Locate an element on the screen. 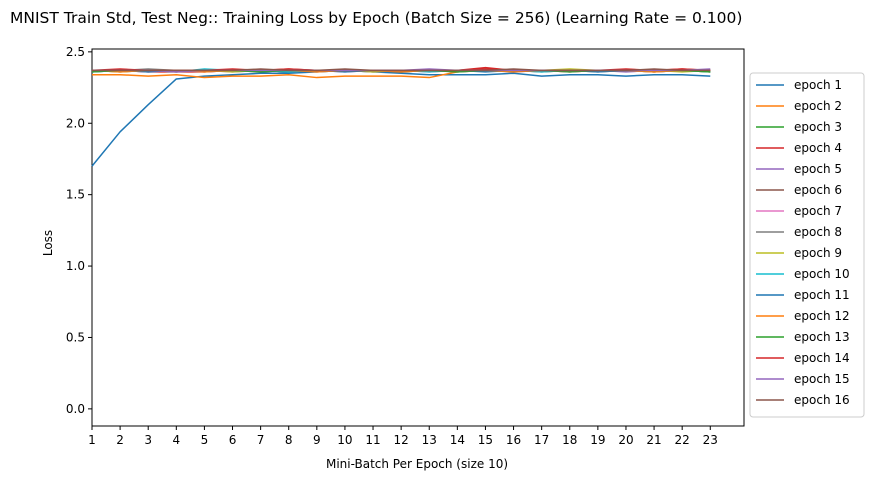  legend-label-5: epoch 5 is located at coordinates (818, 169).